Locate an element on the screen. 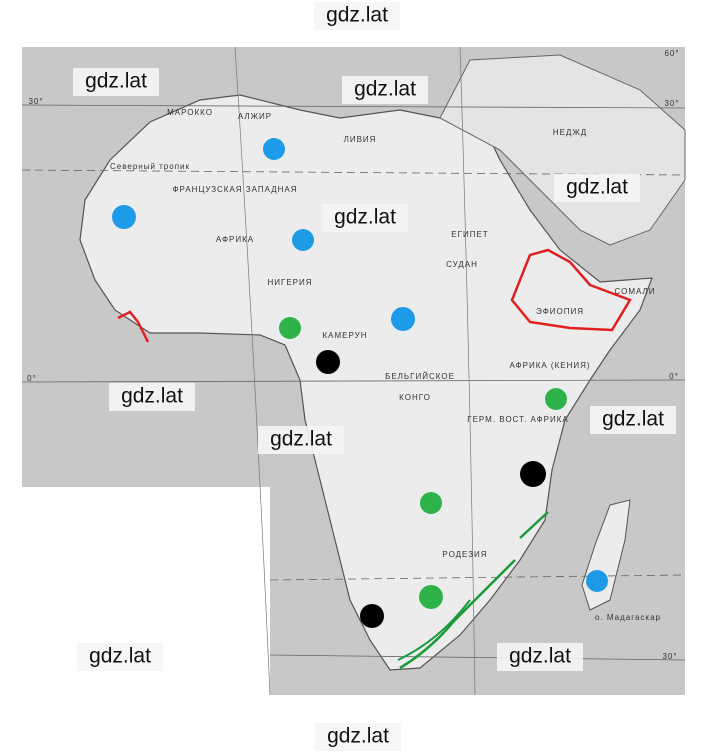  map-label: о. Мадагаскар is located at coordinates (628, 617).